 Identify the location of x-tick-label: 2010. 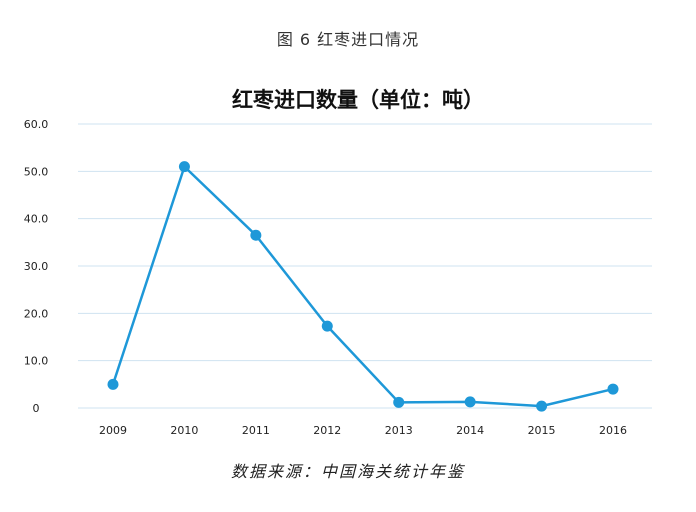
(184, 430).